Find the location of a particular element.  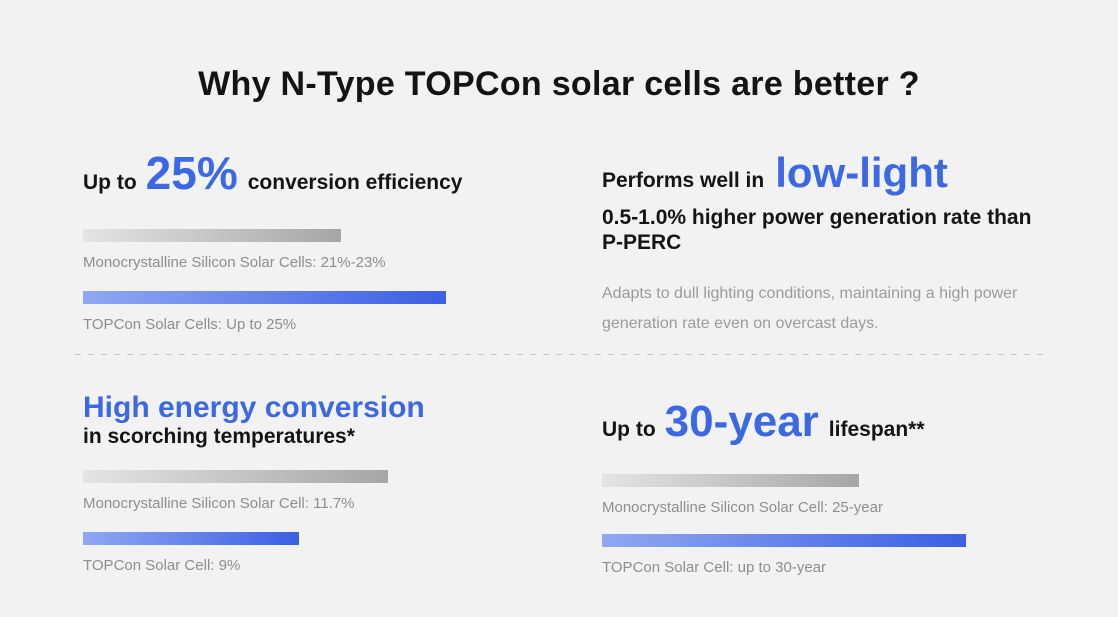

efficiency-heading: Up to 25% conversion efficiency is located at coordinates (318, 179).